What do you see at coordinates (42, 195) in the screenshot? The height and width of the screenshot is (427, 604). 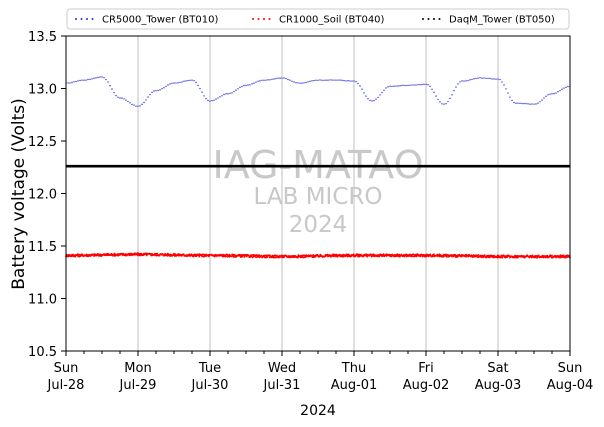 I see `y-tick-label: 12.0` at bounding box center [42, 195].